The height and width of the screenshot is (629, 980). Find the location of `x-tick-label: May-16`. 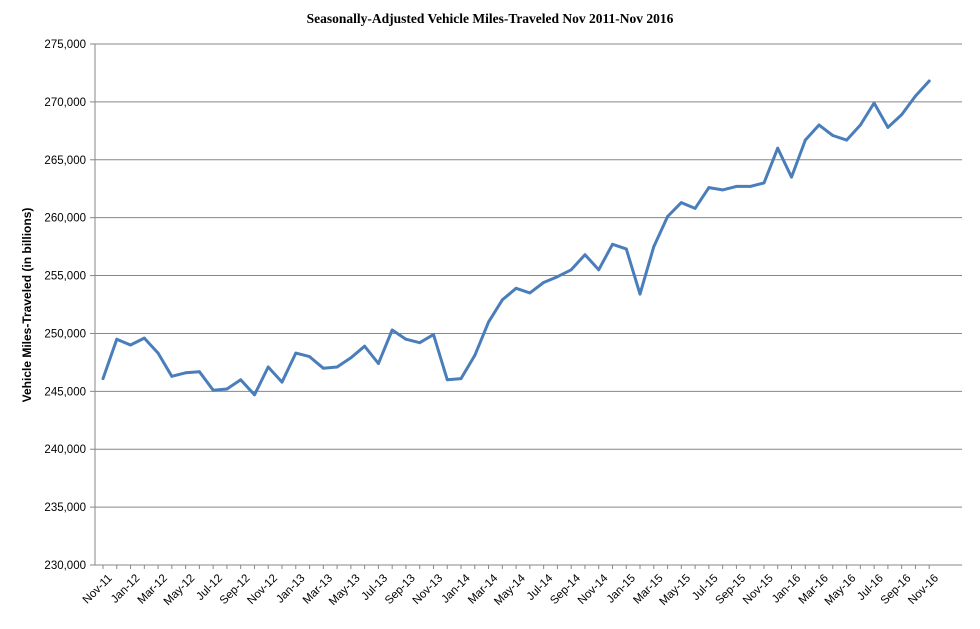

x-tick-label: May-16 is located at coordinates (841, 590).